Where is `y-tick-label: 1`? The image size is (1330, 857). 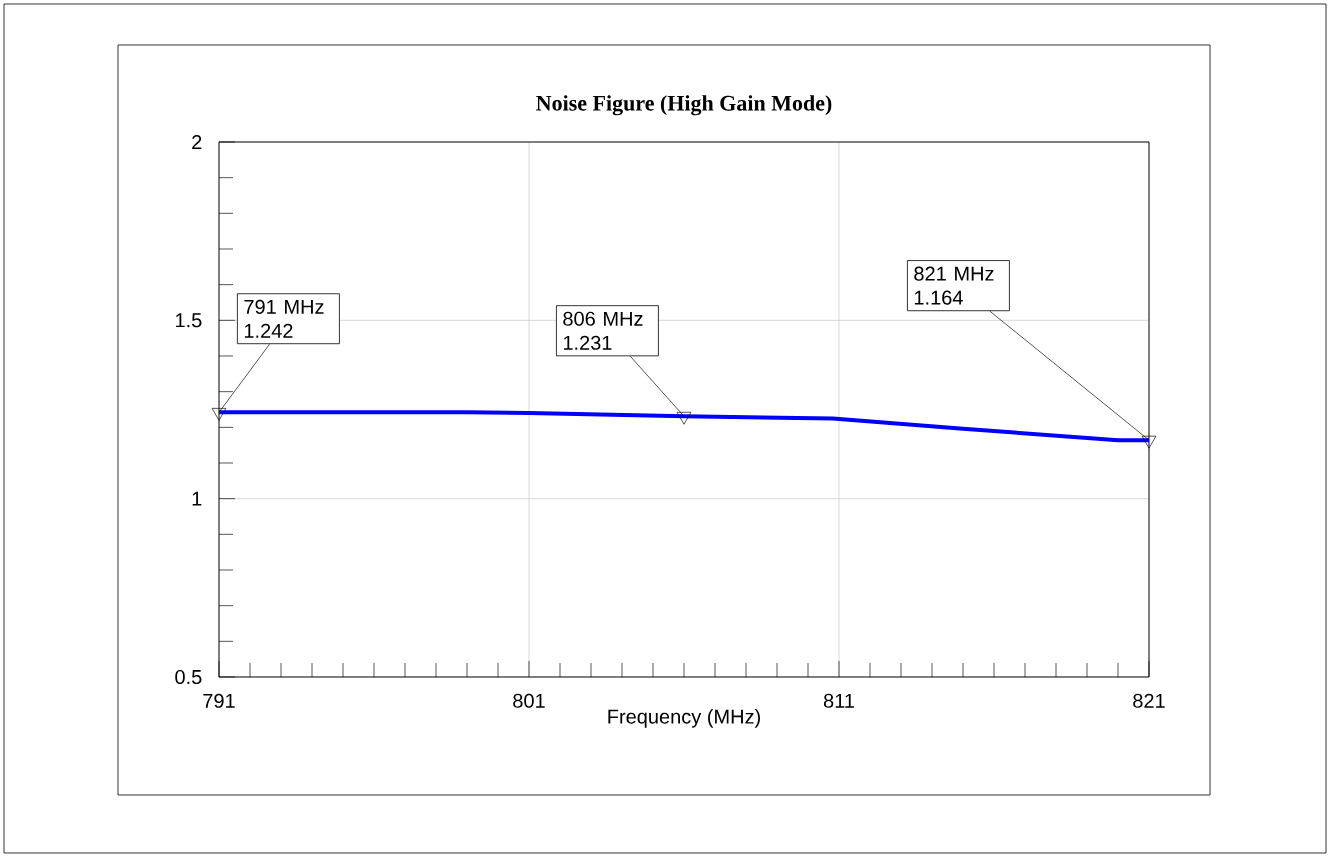 y-tick-label: 1 is located at coordinates (197, 498).